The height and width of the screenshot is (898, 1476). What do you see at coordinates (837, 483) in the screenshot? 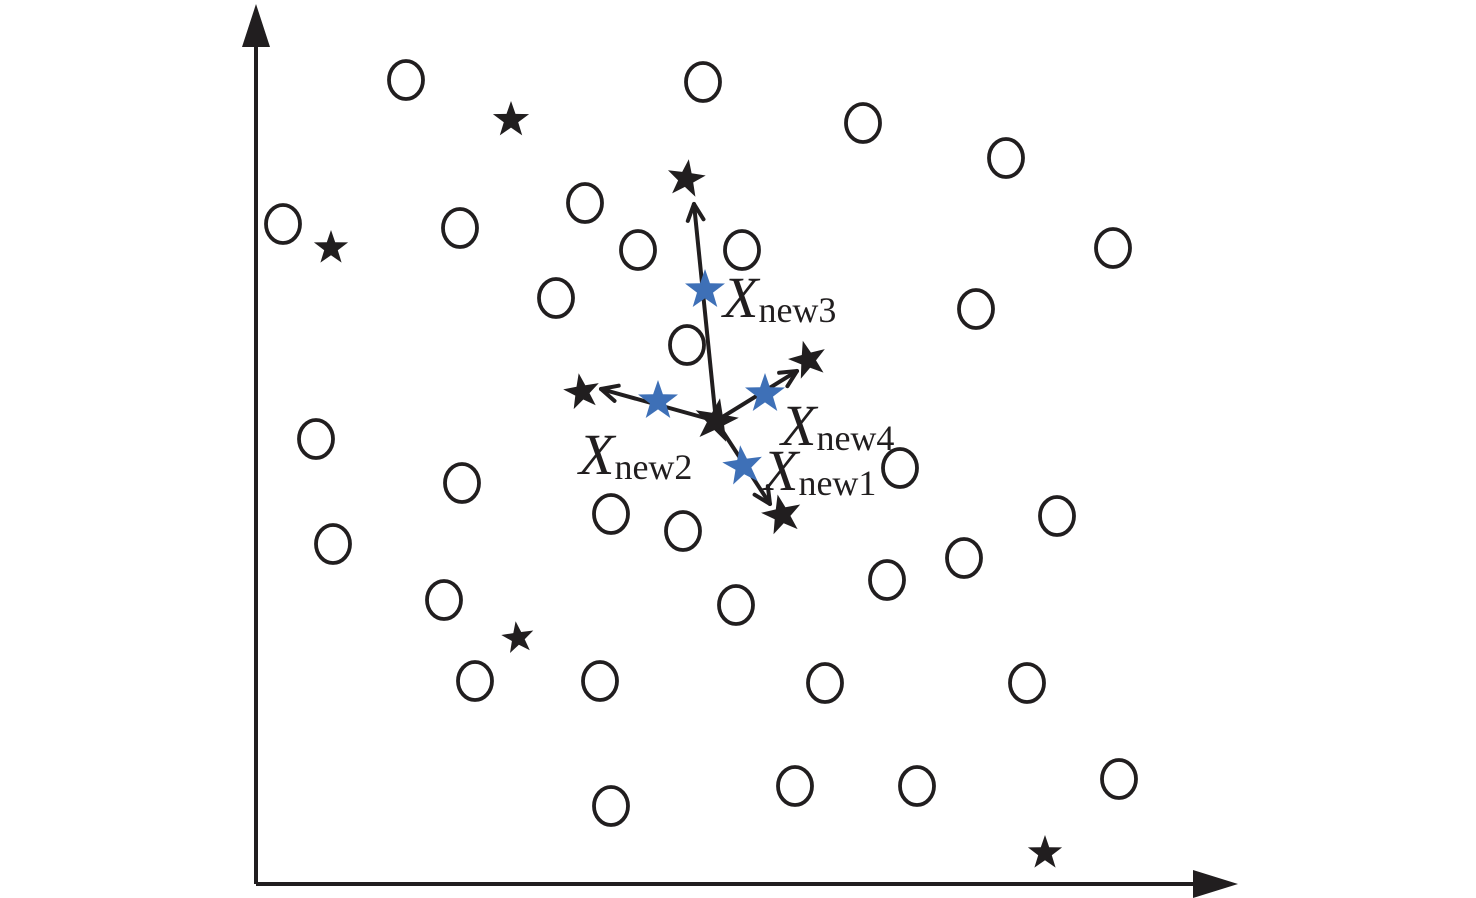
I see `label-subscript: new1` at bounding box center [837, 483].